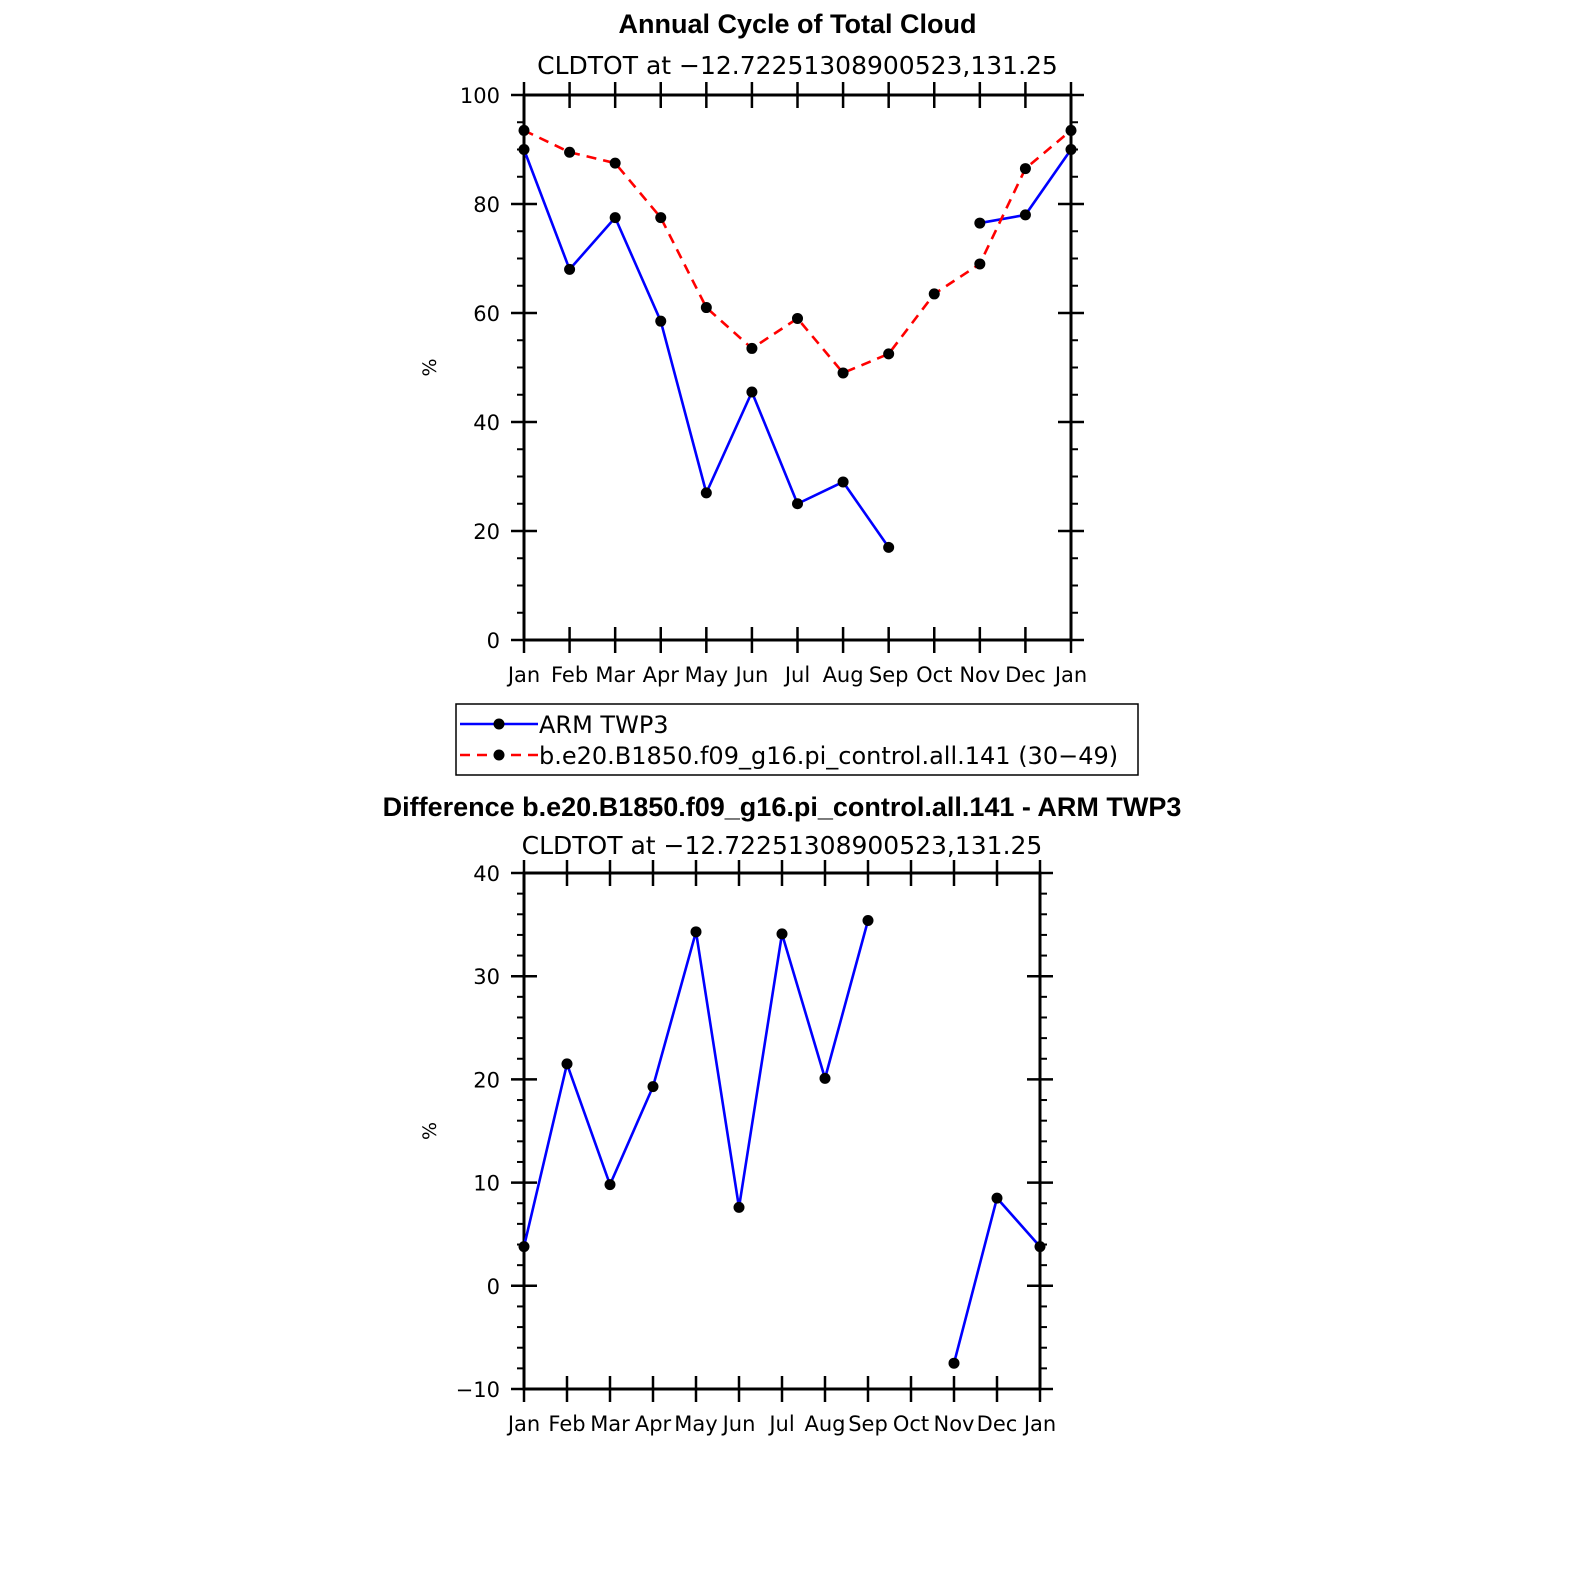 Image resolution: width=1574 pixels, height=1574 pixels. Describe the element at coordinates (486, 977) in the screenshot. I see `y-tick-label: 30` at that location.